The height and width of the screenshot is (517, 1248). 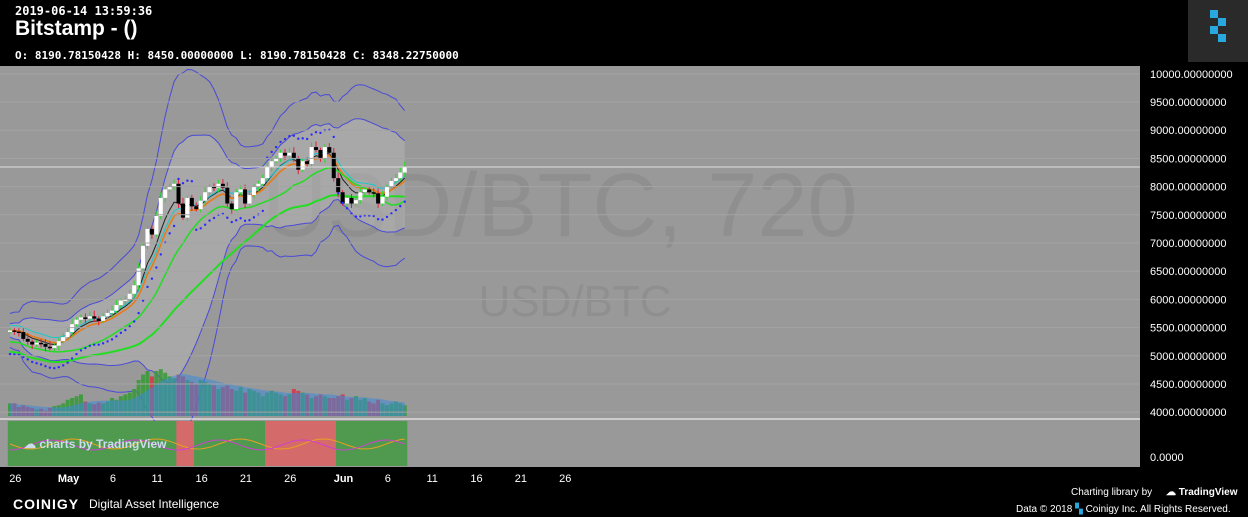 I want to click on volume-ma, so click(x=207, y=395).